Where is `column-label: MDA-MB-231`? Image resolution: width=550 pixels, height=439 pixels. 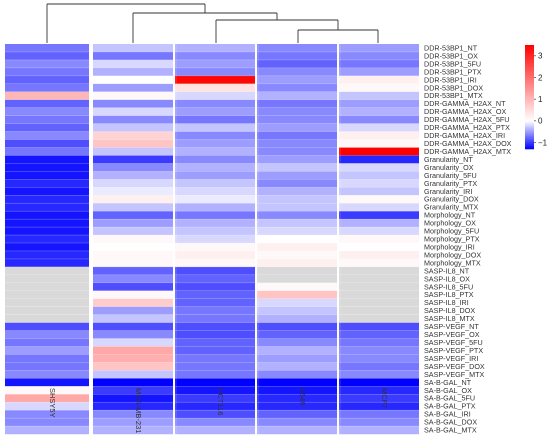
column-label: MDA-MB-231 is located at coordinates (138, 410).